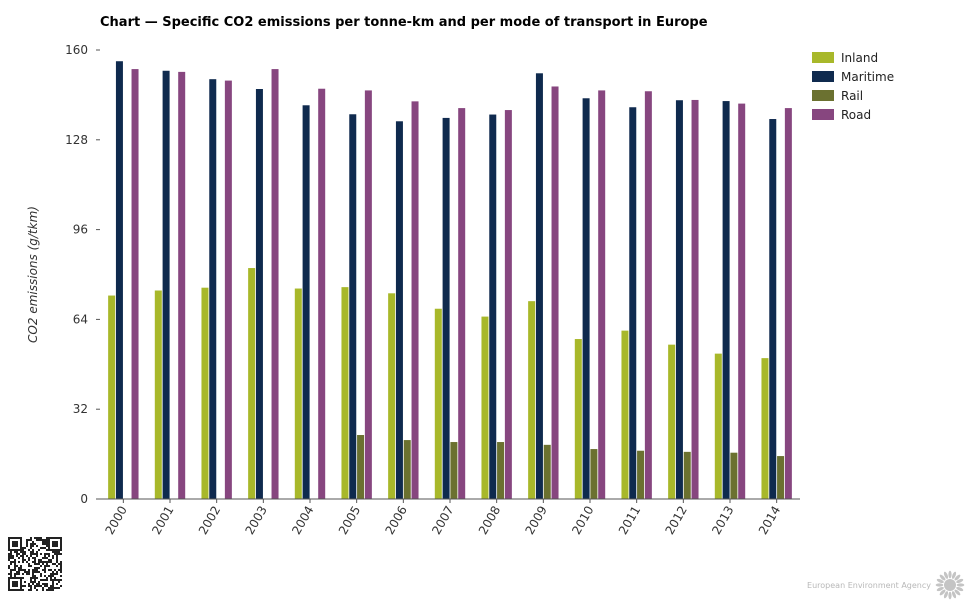  I want to click on bar-maritime-2004, so click(306, 302).